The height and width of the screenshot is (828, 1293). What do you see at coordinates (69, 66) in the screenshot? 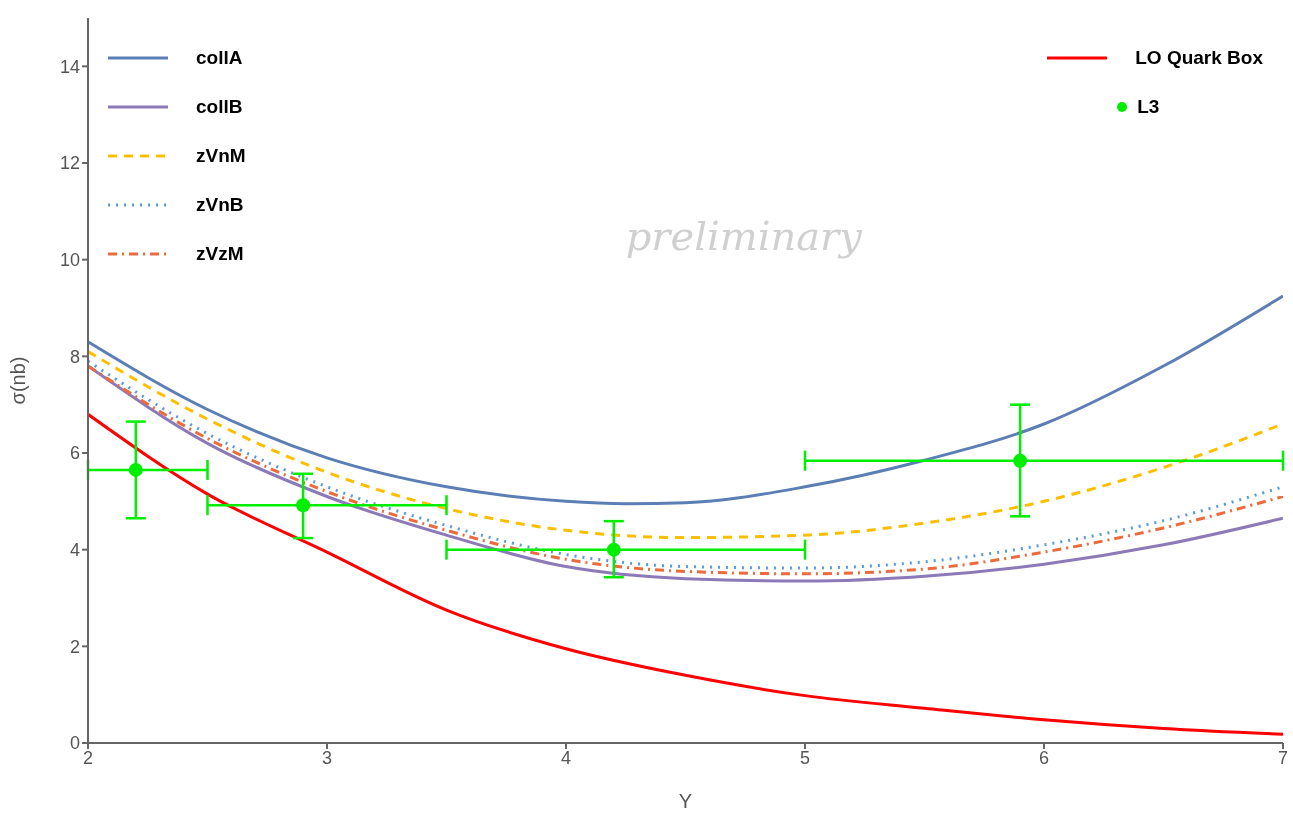
I see `y-tick-label: 14` at bounding box center [69, 66].